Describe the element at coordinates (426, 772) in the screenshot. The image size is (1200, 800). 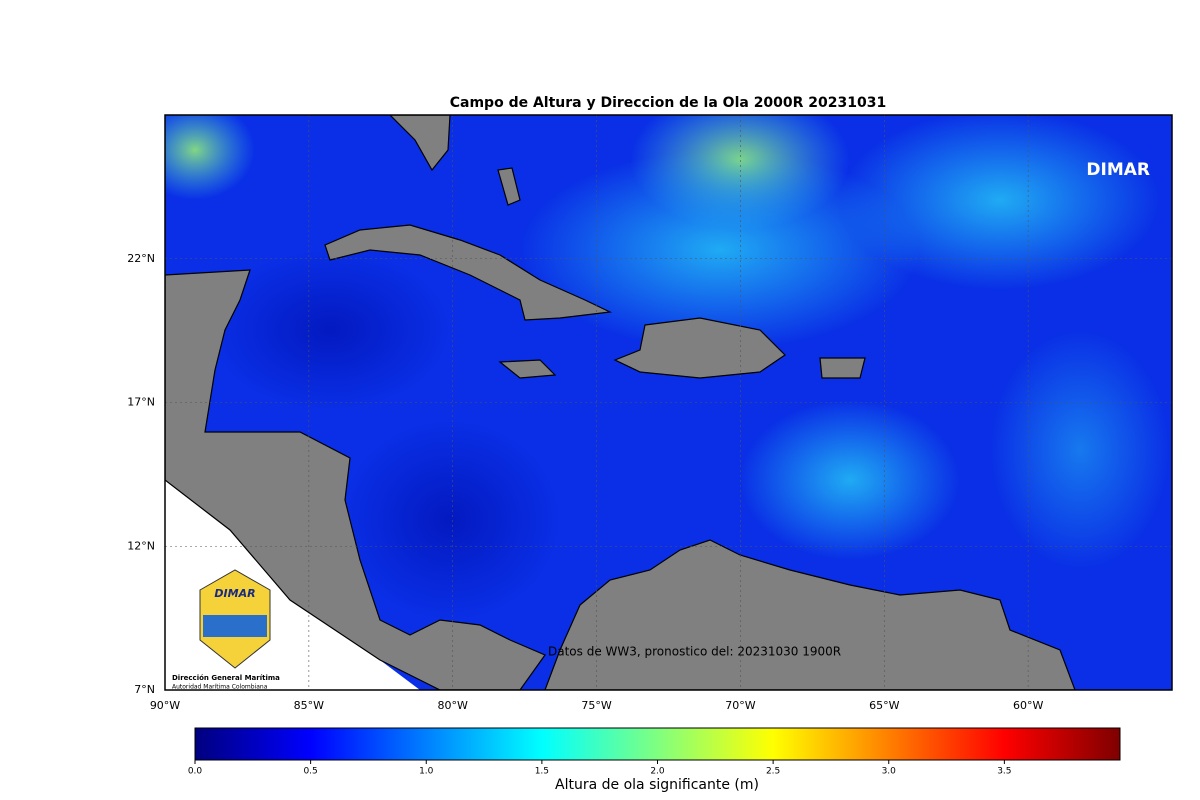
I see `colorbar-tick-label: 1.0` at that location.